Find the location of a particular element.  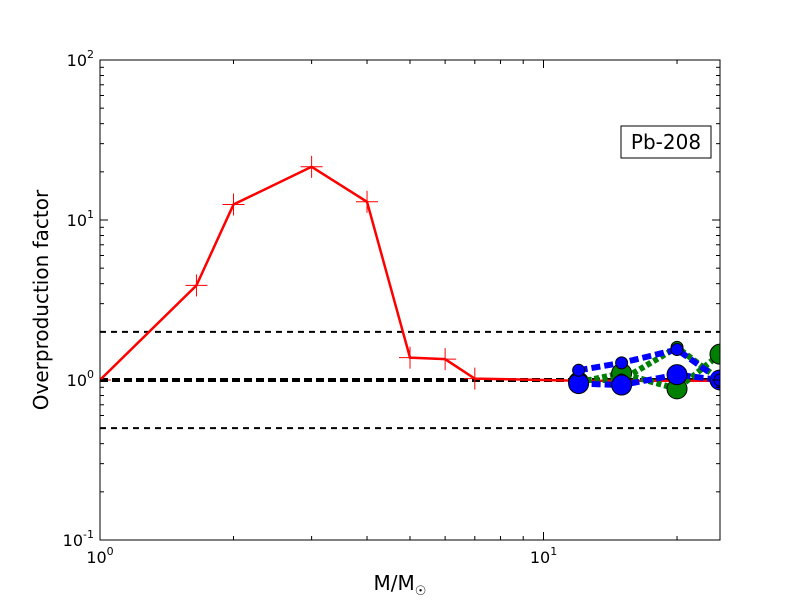

annotation-label: Pb-208 is located at coordinates (666, 142).